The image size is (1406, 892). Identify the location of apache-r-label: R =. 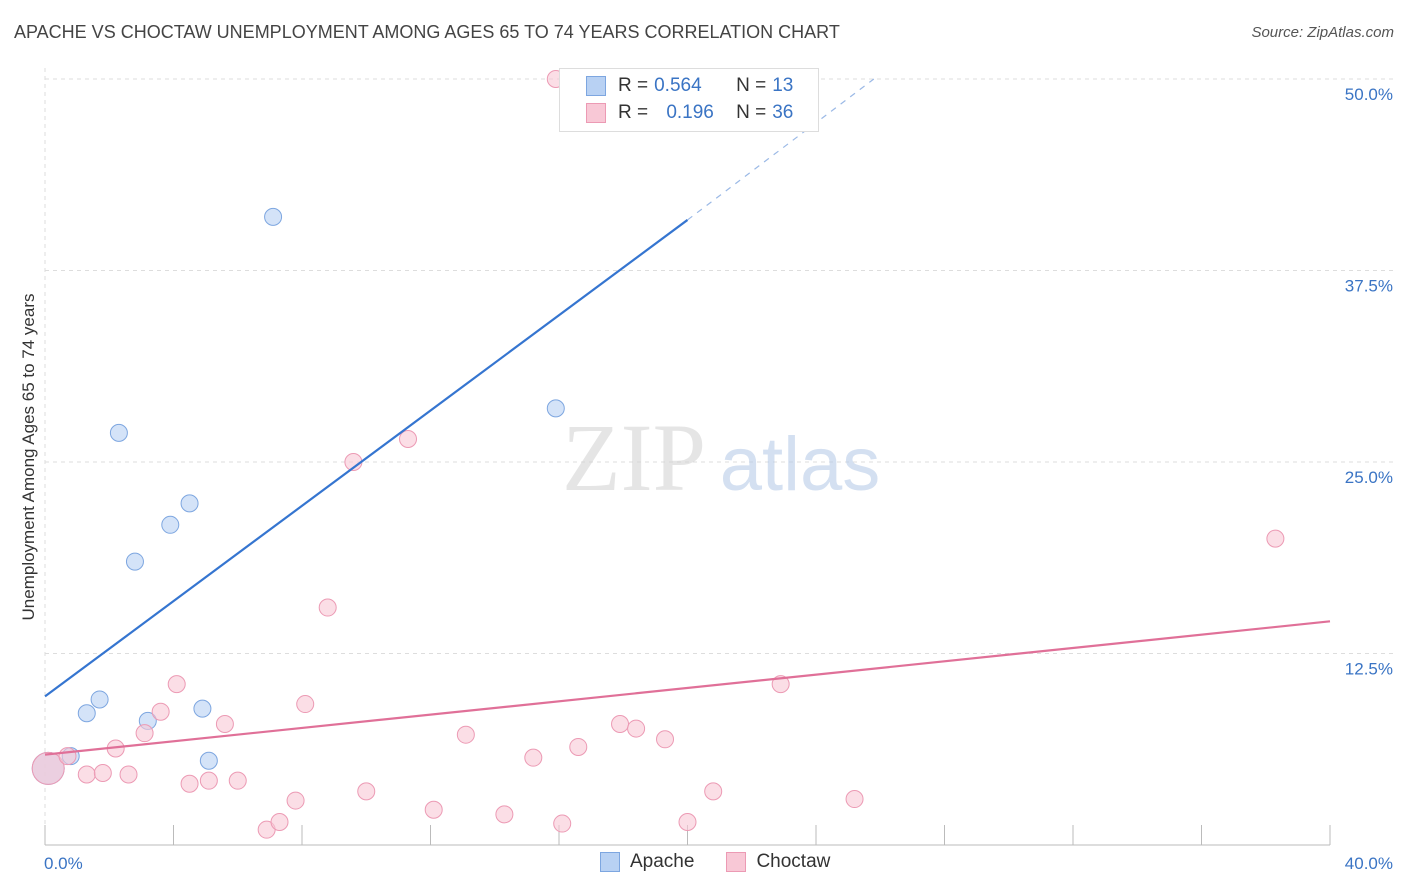
(633, 85).